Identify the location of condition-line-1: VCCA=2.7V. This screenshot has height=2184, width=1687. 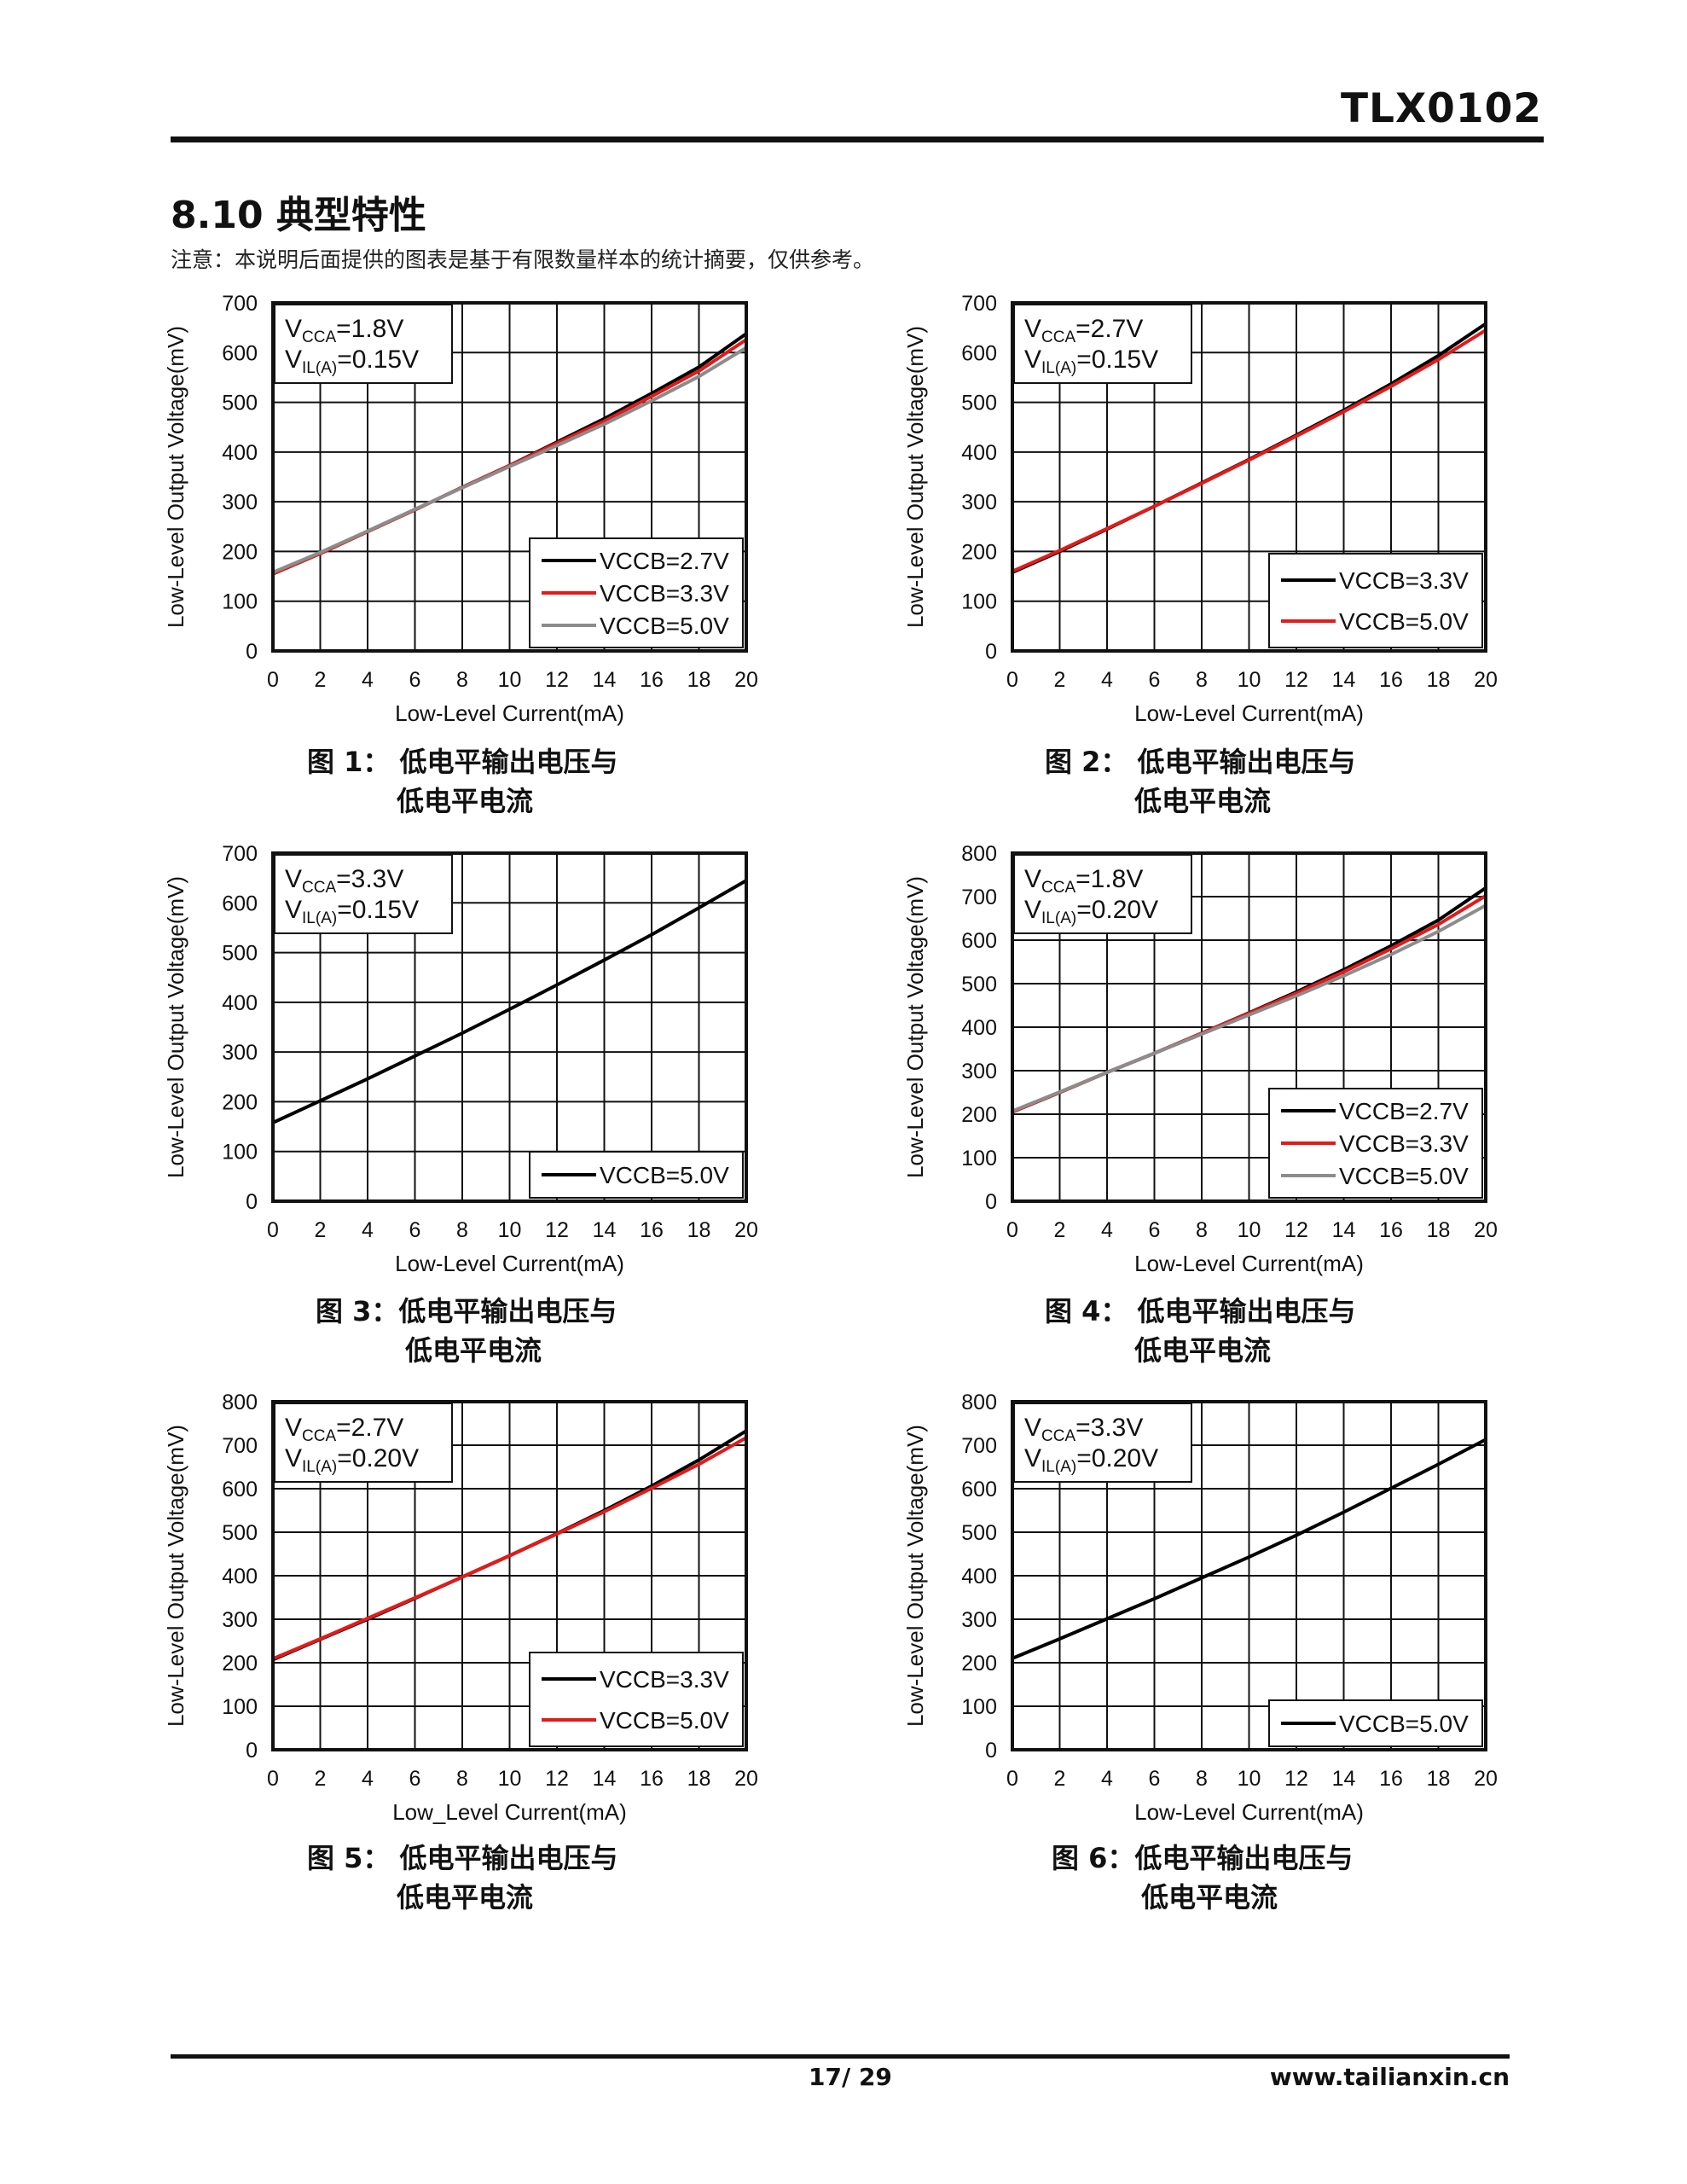
(344, 1429).